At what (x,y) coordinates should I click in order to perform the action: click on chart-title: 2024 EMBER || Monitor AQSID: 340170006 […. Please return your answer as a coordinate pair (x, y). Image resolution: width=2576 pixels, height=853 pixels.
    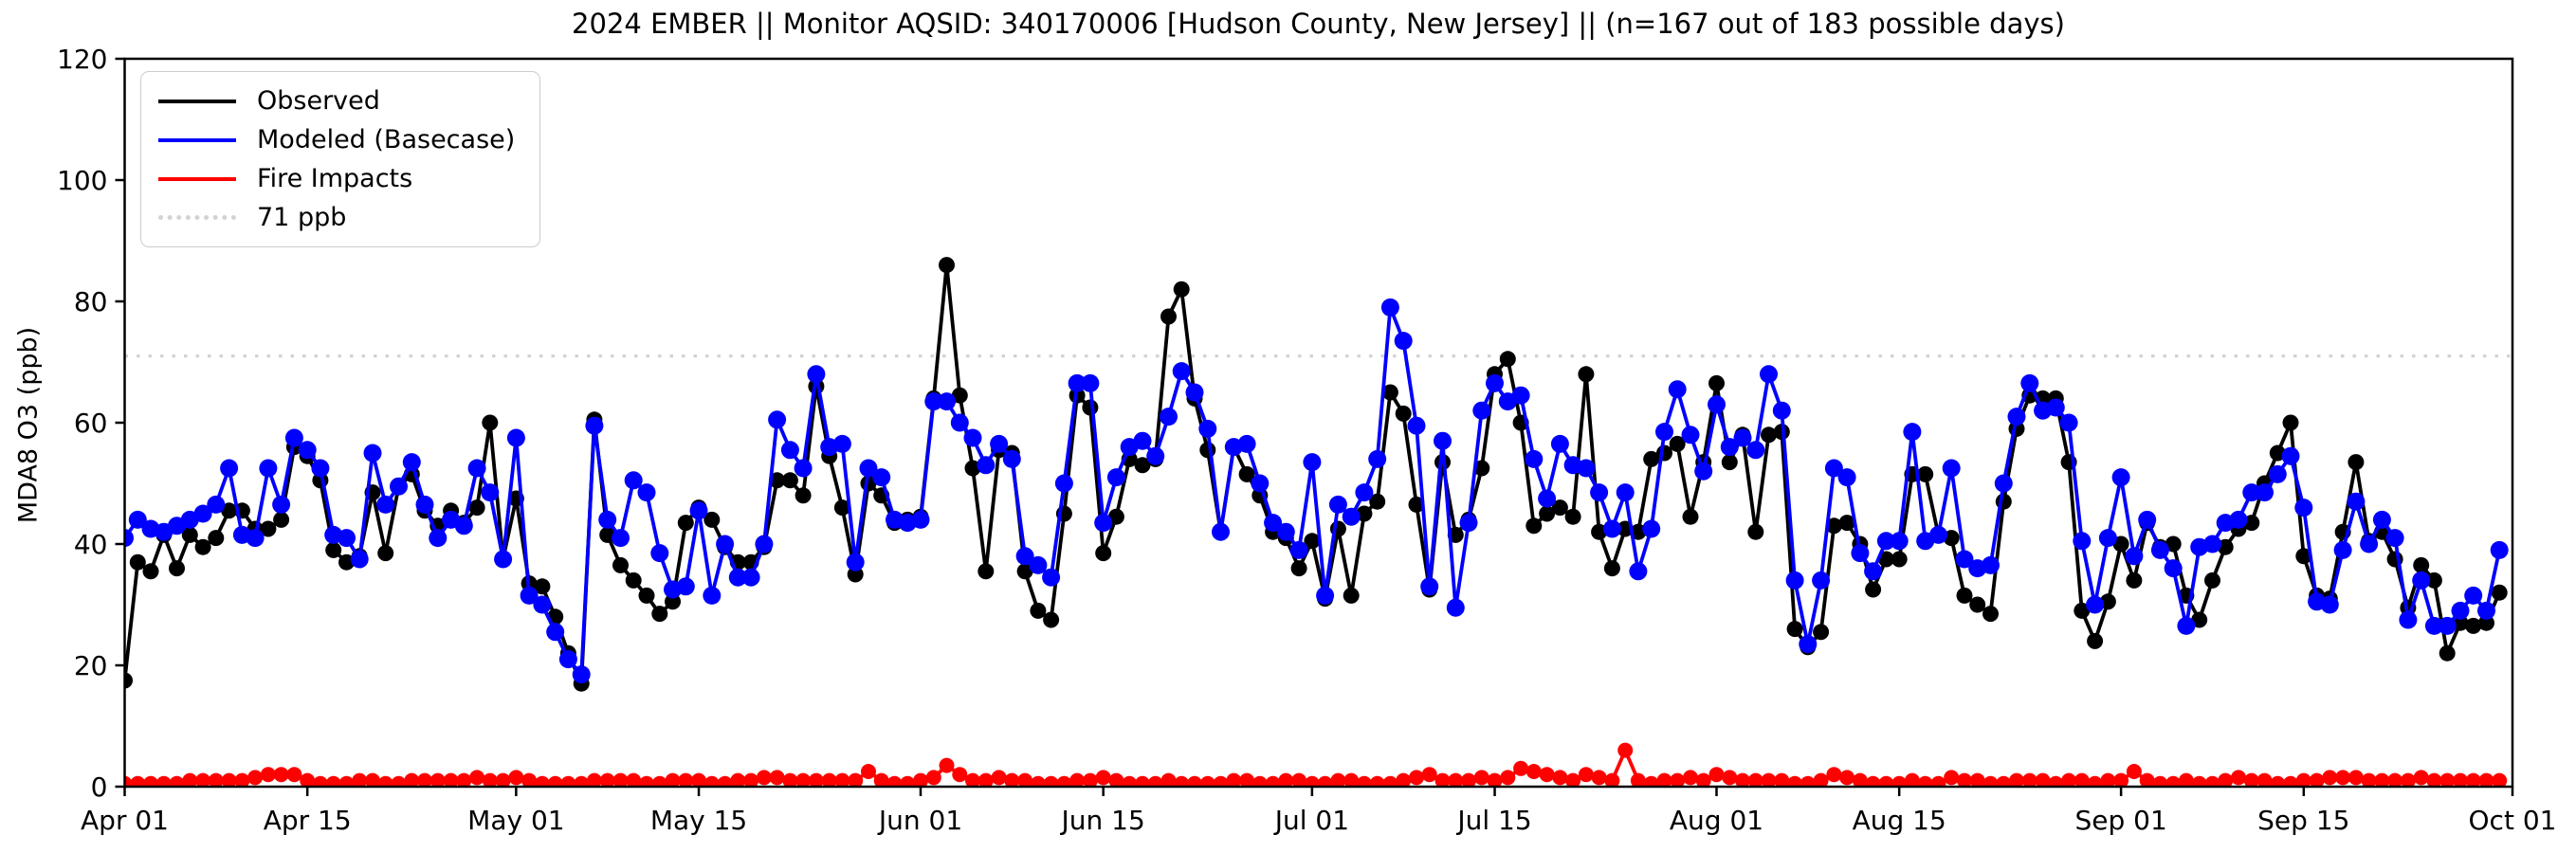
    Looking at the image, I should click on (1318, 24).